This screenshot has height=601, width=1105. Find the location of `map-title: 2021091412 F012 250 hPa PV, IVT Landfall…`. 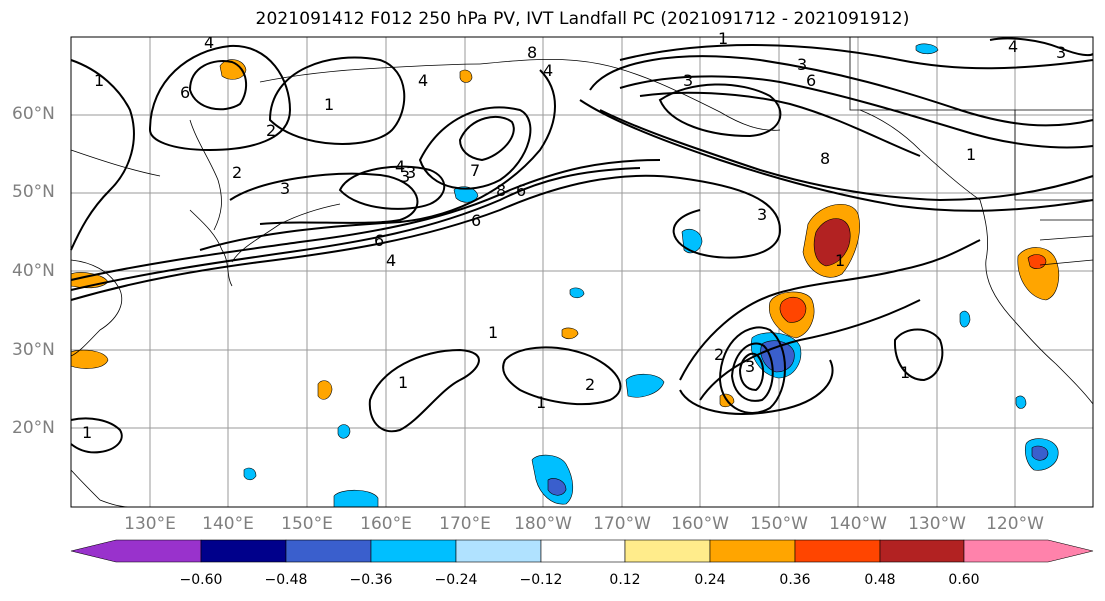

map-title: 2021091412 F012 250 hPa PV, IVT Landfall… is located at coordinates (582, 19).